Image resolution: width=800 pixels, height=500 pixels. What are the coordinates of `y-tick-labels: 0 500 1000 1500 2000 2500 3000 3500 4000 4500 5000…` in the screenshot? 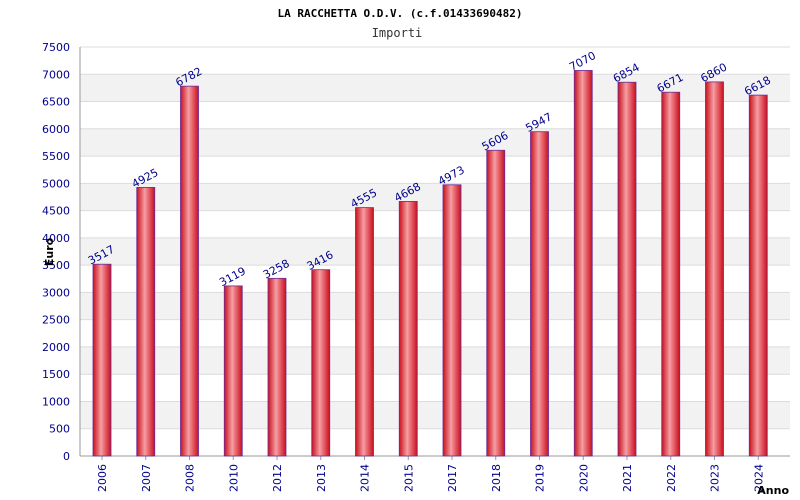 It's located at (56, 252).